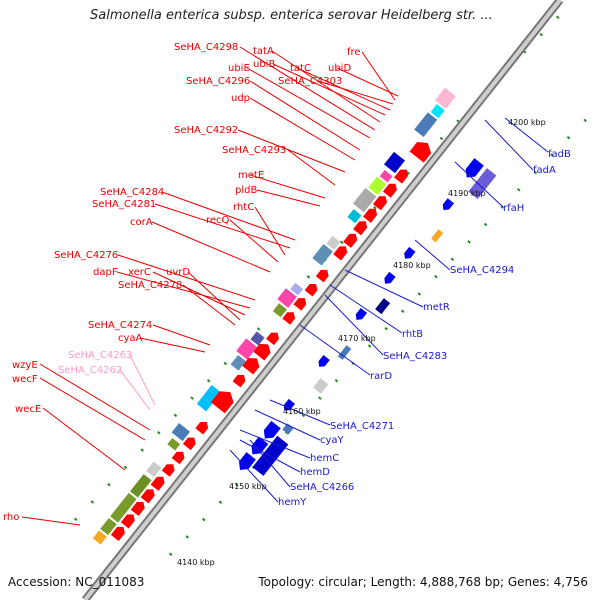 Image resolution: width=600 pixels, height=600 pixels. I want to click on gene-label: SeHA_C4294, so click(482, 270).